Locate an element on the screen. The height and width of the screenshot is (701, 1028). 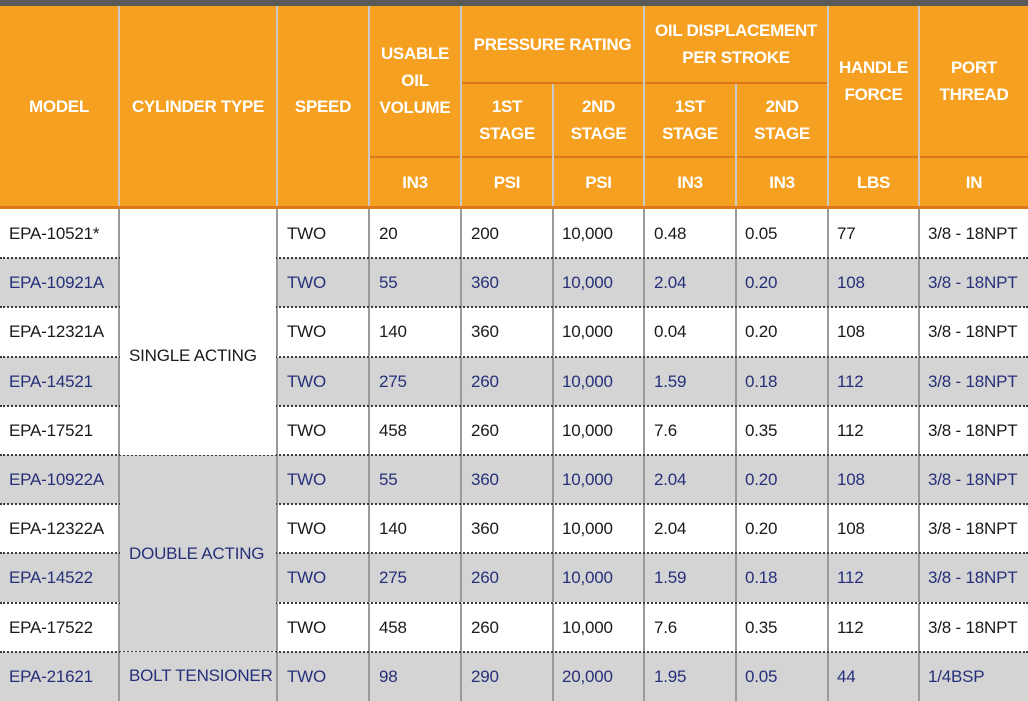
model-cell: EPA-17521 is located at coordinates (51, 430).